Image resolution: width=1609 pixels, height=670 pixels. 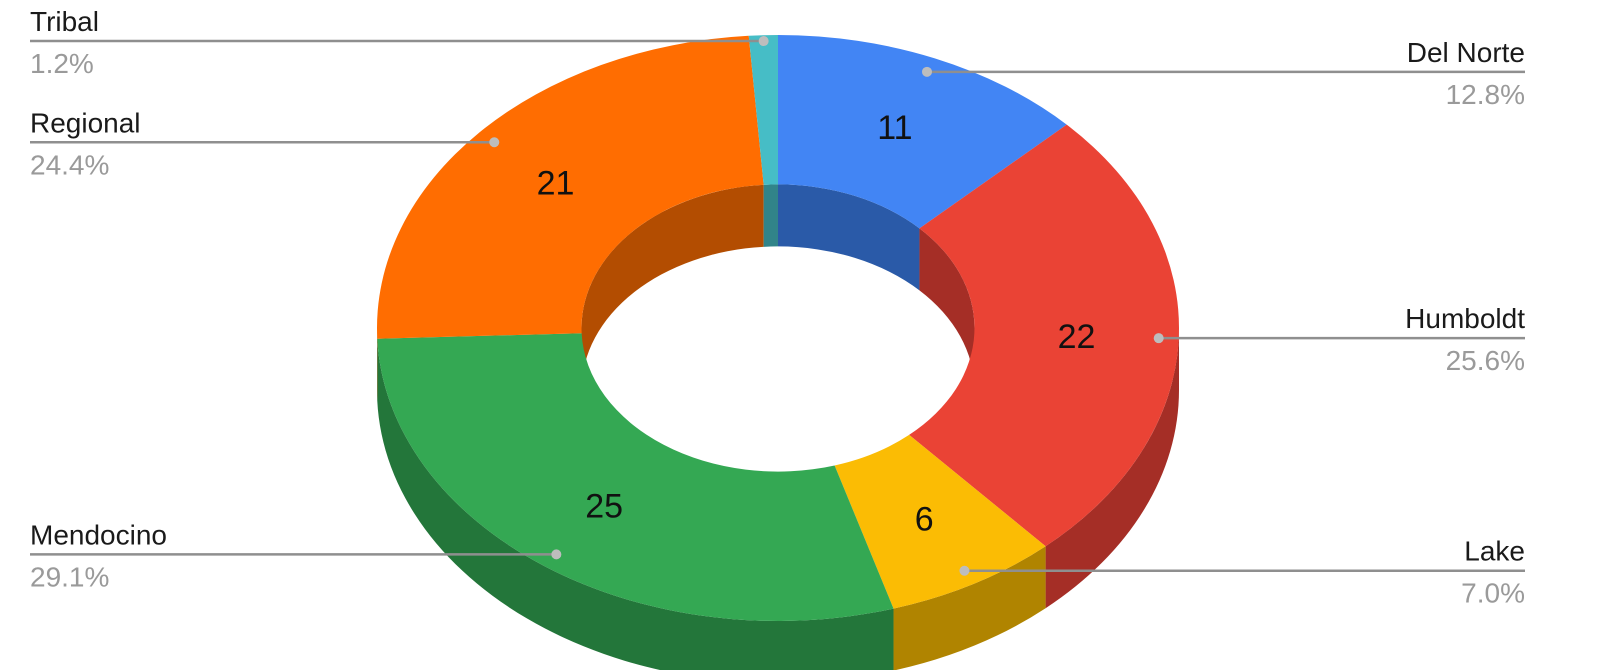 What do you see at coordinates (1112, 468) in the screenshot?
I see `slice-side-humboldt` at bounding box center [1112, 468].